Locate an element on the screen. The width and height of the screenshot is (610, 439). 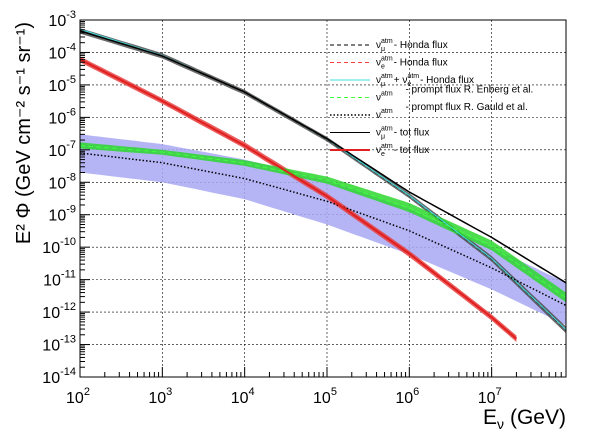
x-tick-label: 10⁷ is located at coordinates (490, 396).